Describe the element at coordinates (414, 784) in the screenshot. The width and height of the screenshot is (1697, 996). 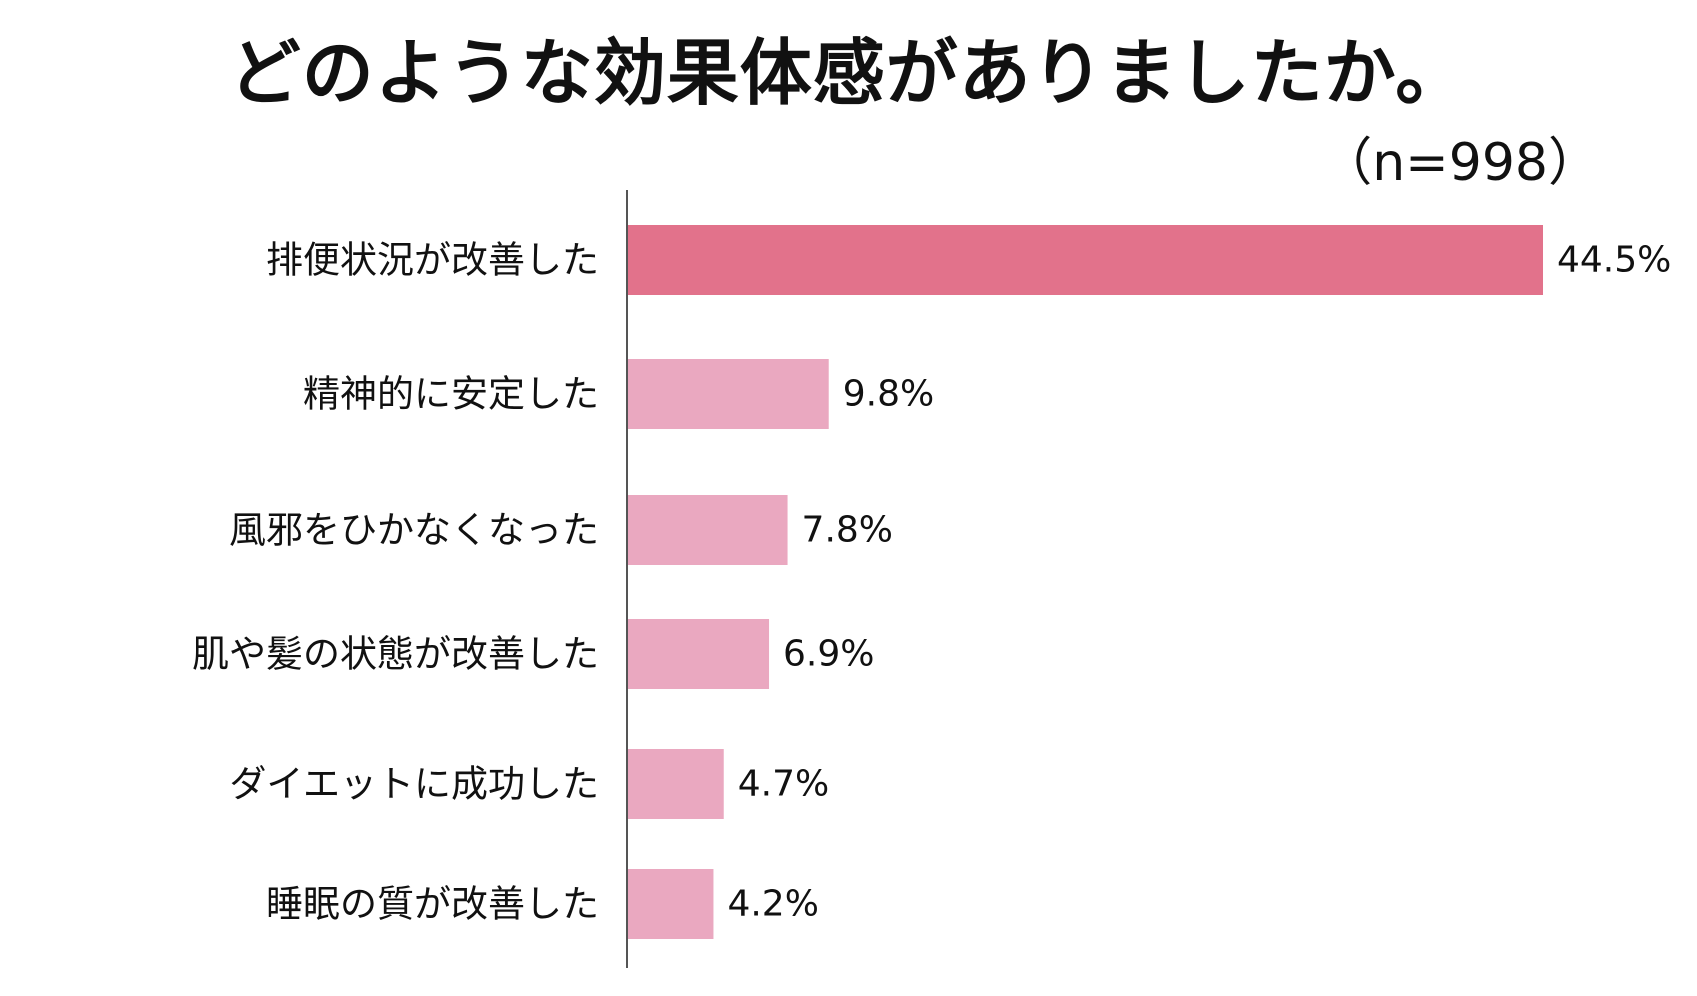
I see `category-label-5: ダイエットに成功した` at that location.